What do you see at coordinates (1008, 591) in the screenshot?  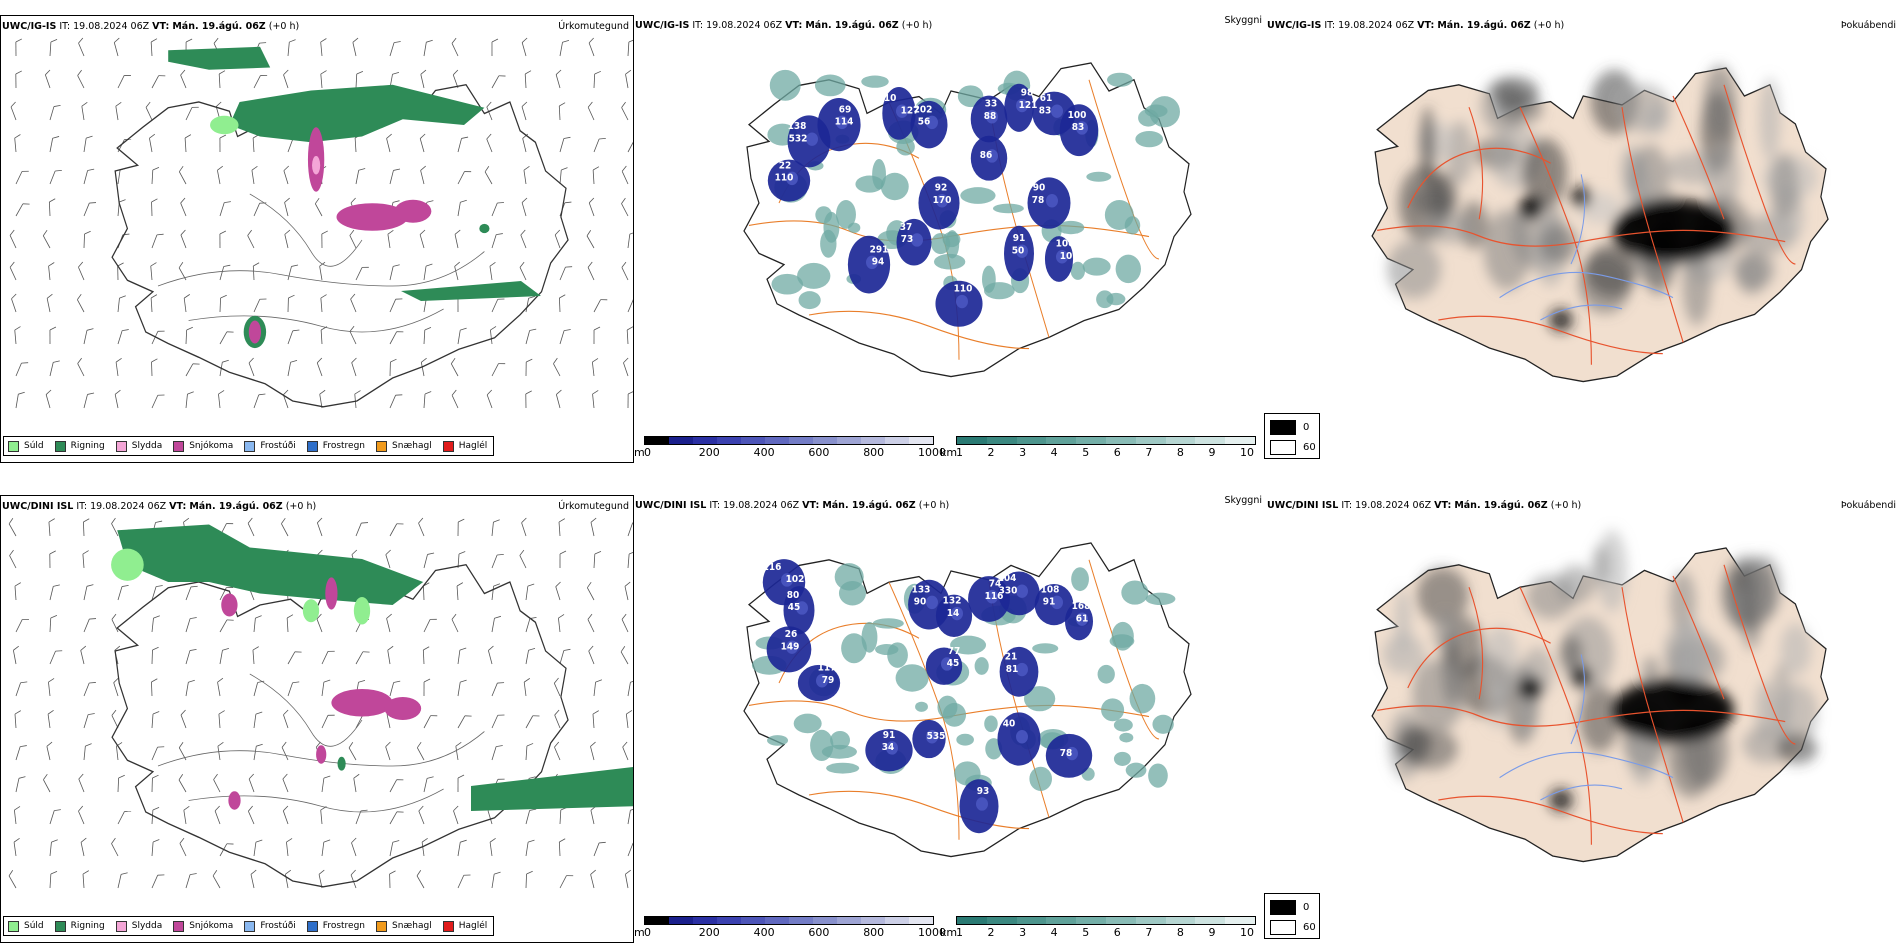 I see `cloud-base-label: 330` at bounding box center [1008, 591].